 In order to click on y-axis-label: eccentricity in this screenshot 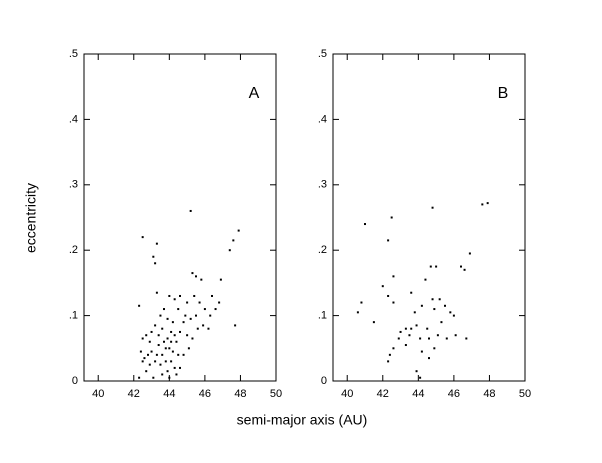, I will do `click(31, 218)`.